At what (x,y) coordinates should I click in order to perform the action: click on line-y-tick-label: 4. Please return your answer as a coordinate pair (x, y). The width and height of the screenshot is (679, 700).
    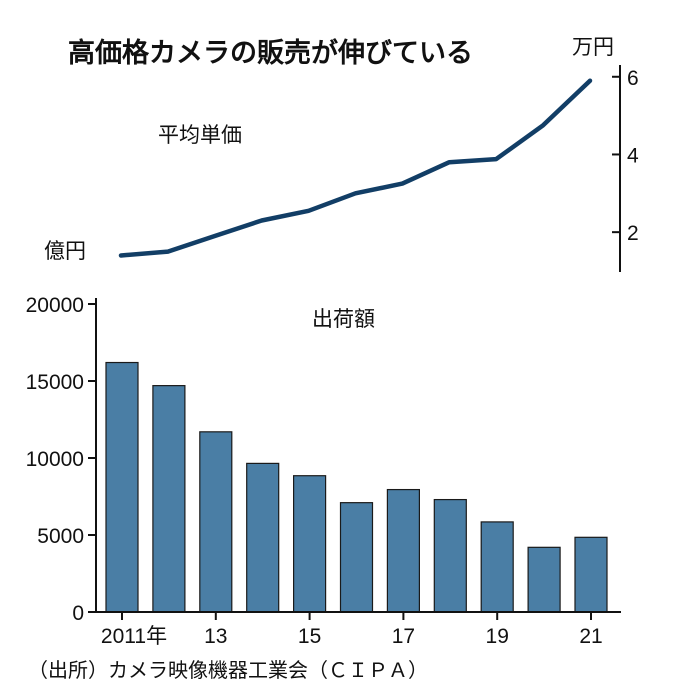
    Looking at the image, I should click on (633, 155).